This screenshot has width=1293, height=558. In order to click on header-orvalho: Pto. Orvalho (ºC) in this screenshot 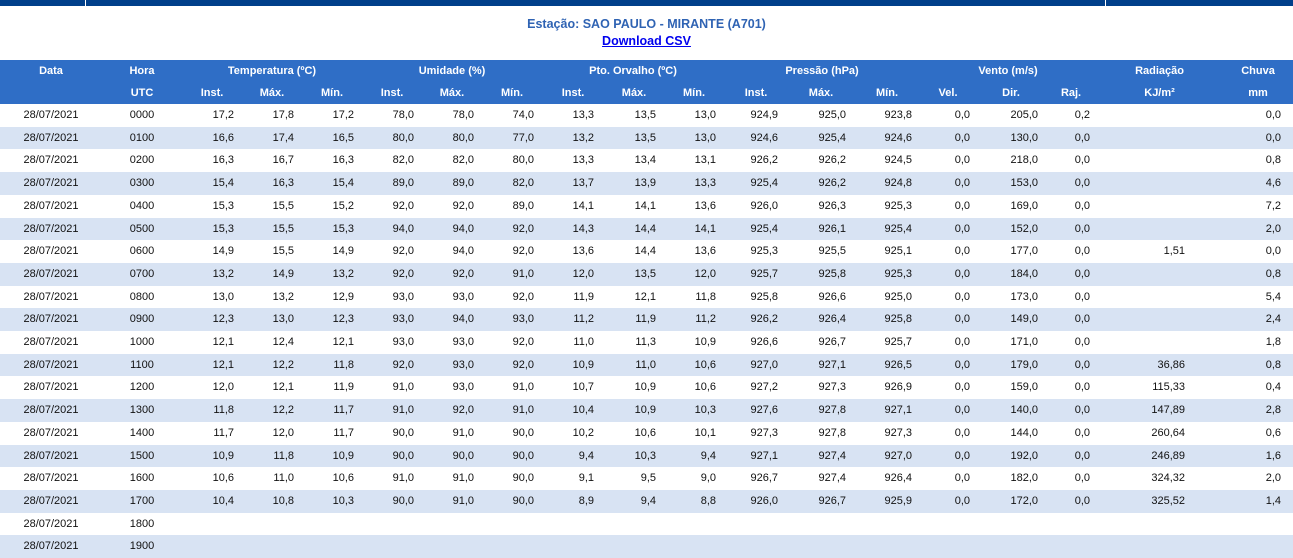, I will do `click(633, 71)`.